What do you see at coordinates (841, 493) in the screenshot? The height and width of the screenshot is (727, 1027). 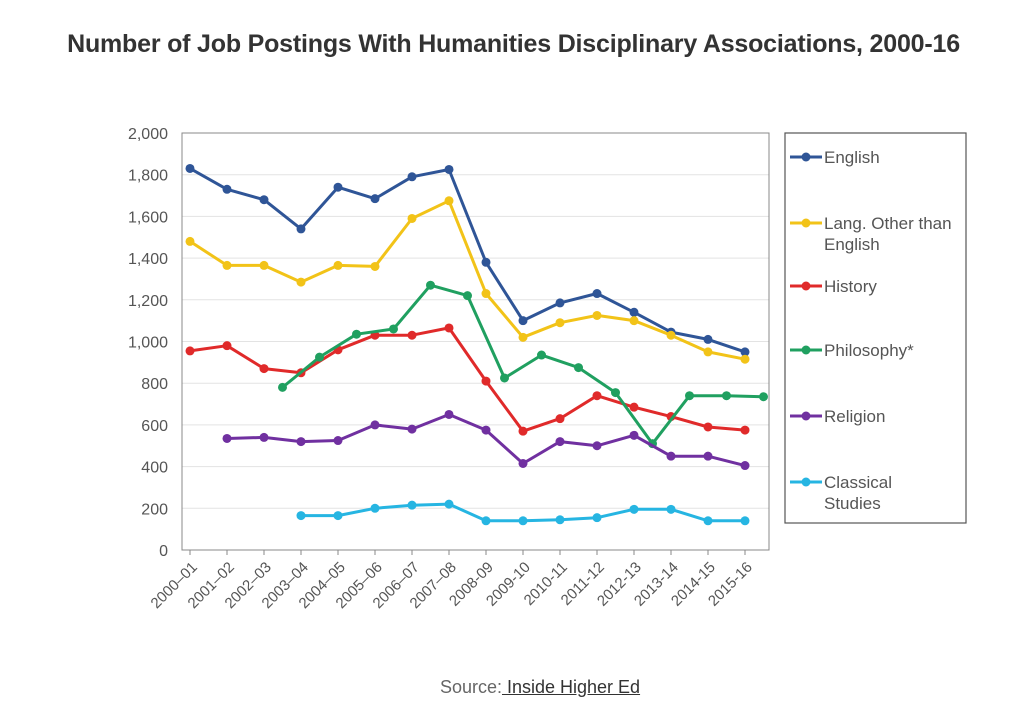 I see `legend-entry-5: Classical Studies` at bounding box center [841, 493].